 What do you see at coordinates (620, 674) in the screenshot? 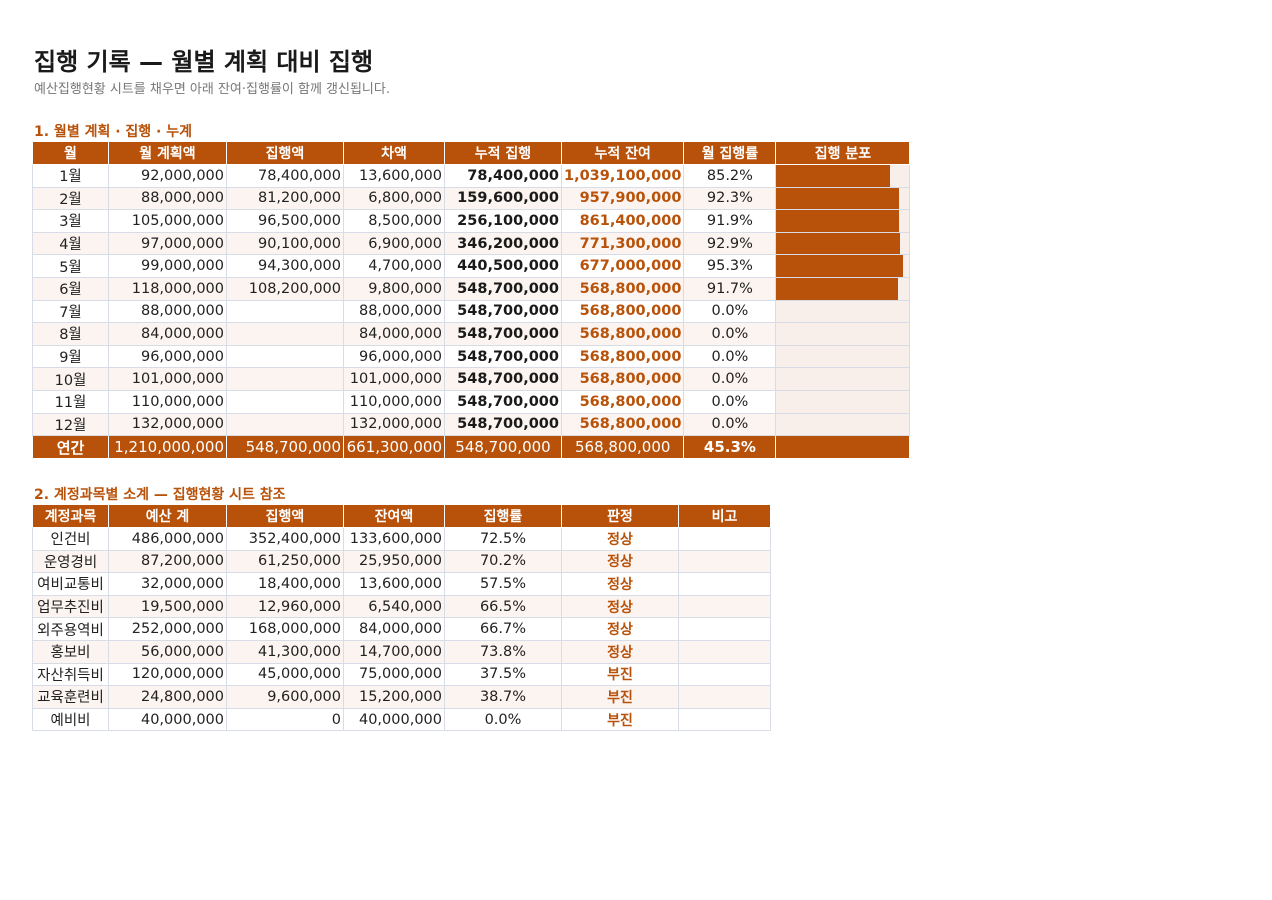
I see `status-cell: 부진` at bounding box center [620, 674].